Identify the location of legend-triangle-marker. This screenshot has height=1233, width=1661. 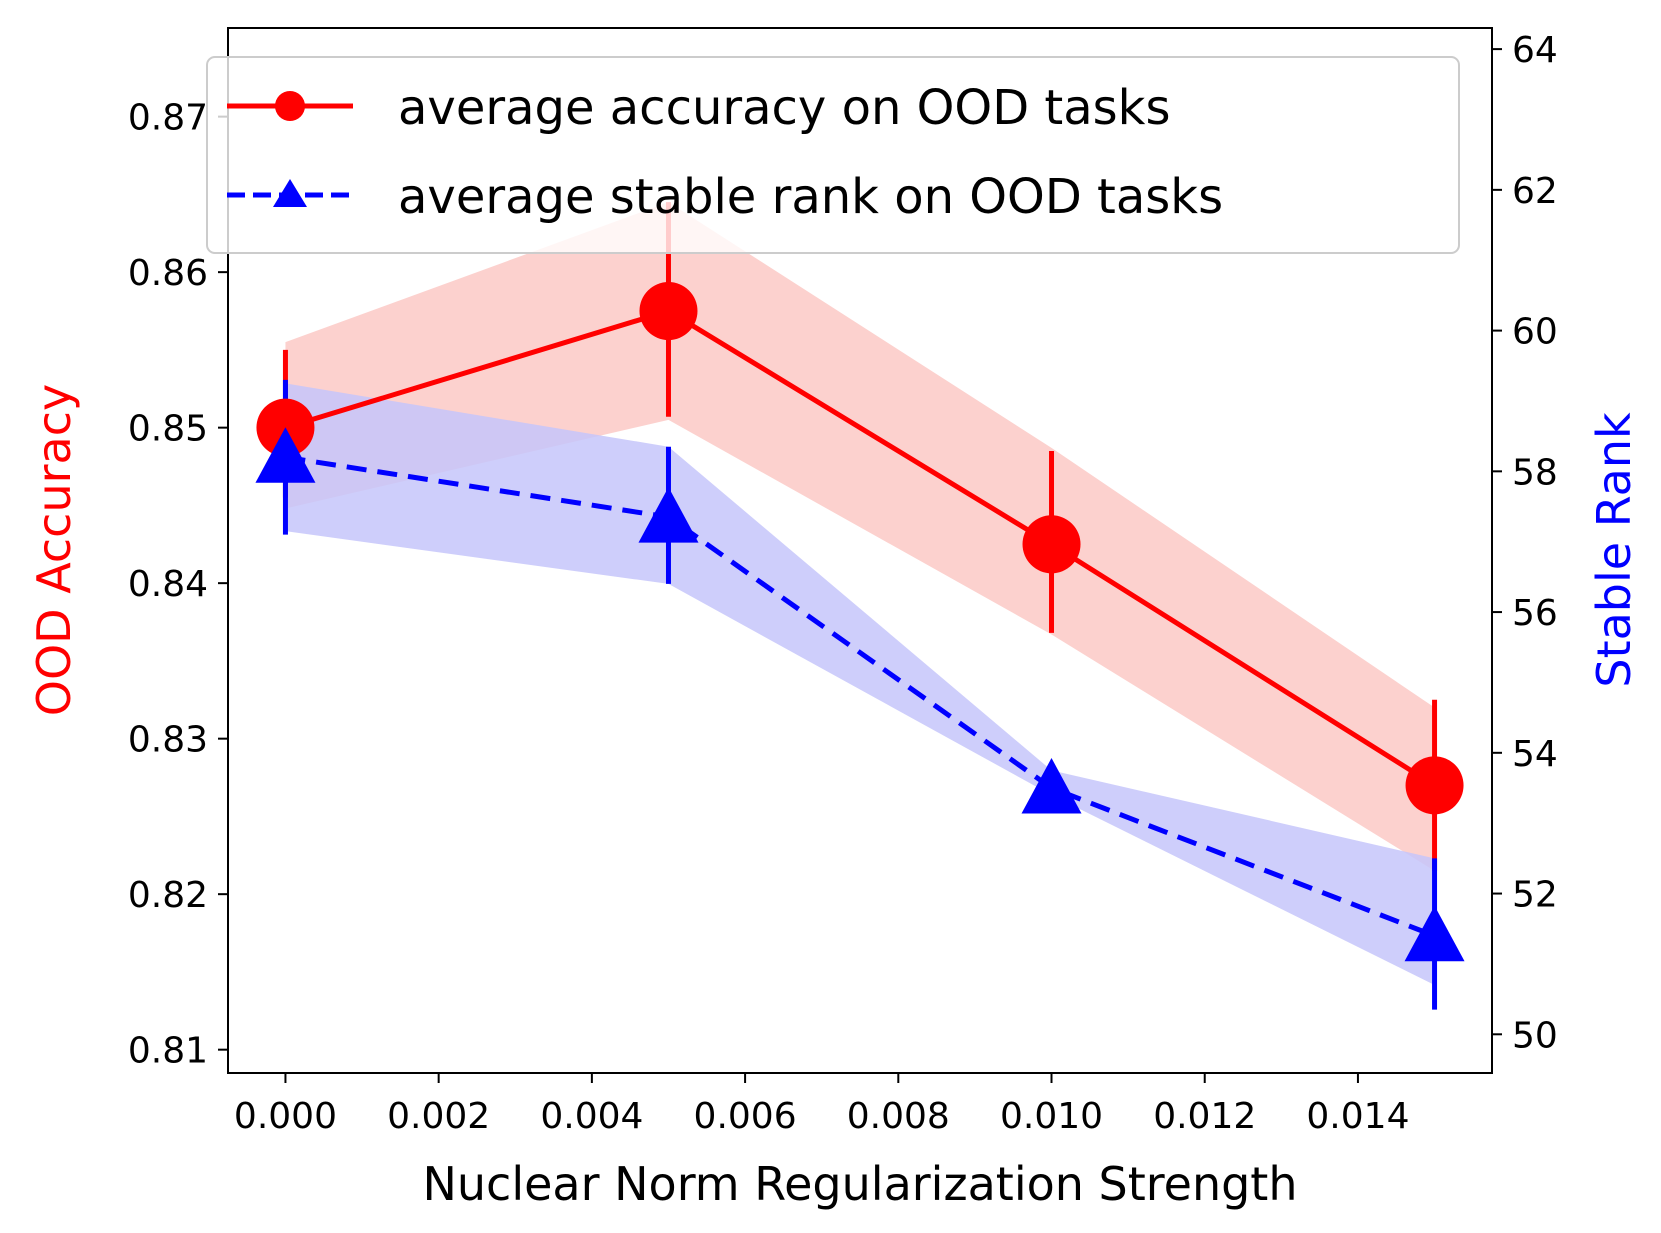
(290, 193).